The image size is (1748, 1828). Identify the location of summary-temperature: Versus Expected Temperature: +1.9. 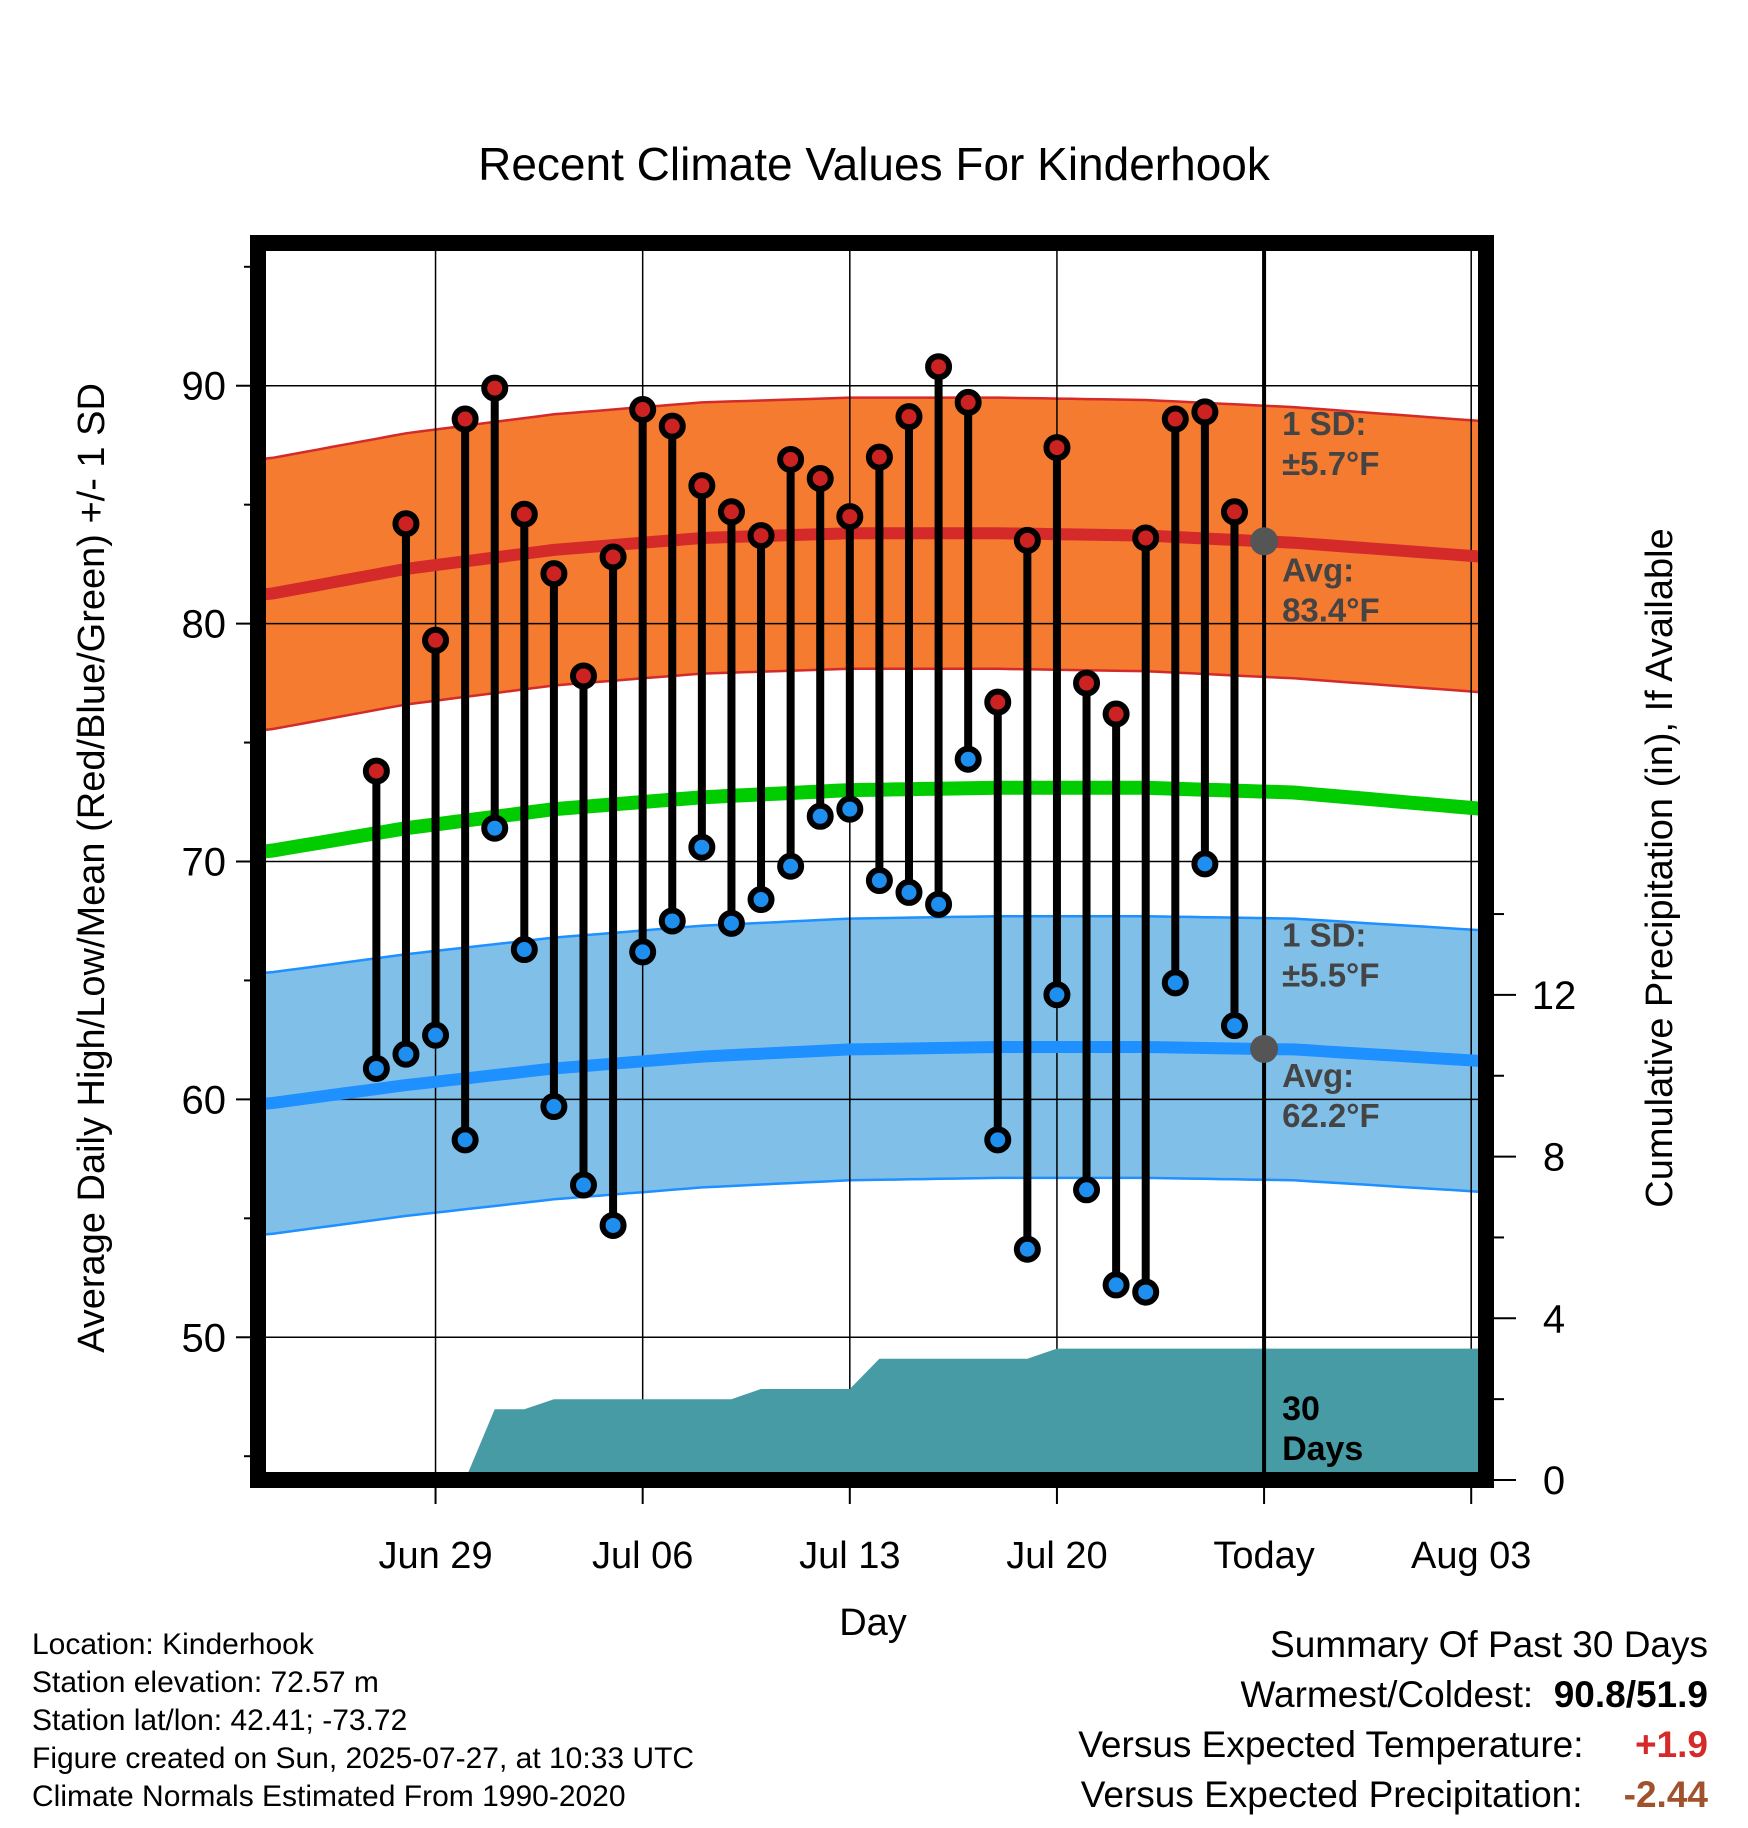
(1393, 1745).